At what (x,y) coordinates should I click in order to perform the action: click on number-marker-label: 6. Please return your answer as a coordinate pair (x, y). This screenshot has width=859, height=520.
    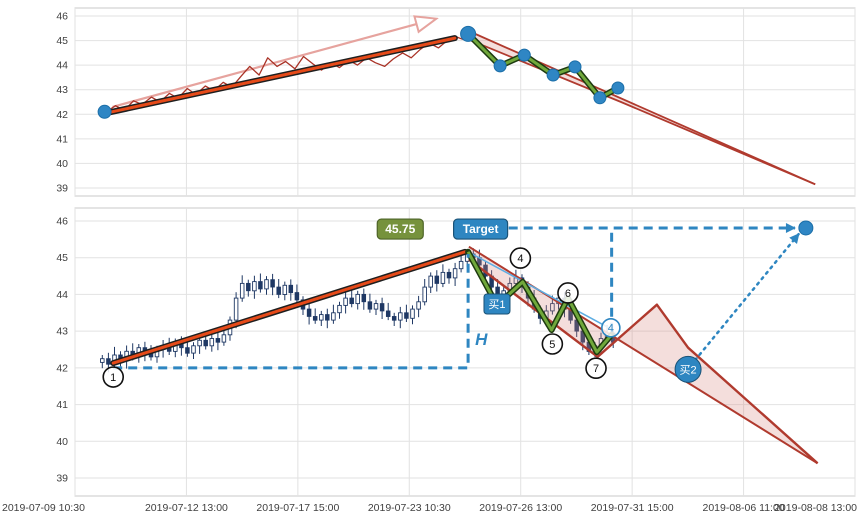
    Looking at the image, I should click on (568, 294).